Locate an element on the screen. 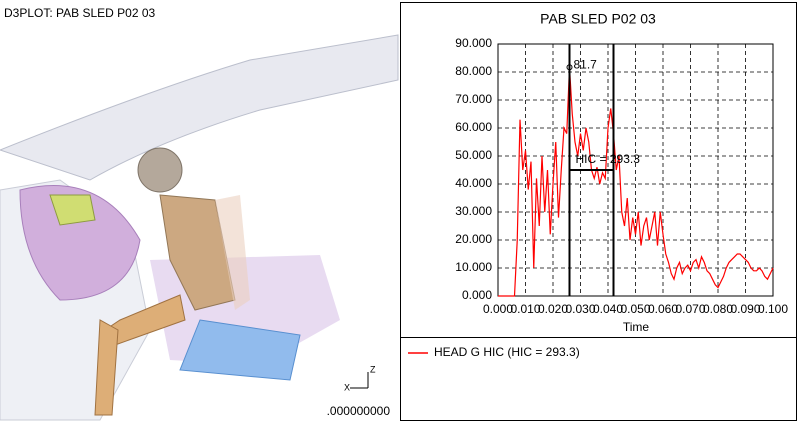 This screenshot has height=428, width=800. y-tick-label: 40.000 is located at coordinates (473, 183).